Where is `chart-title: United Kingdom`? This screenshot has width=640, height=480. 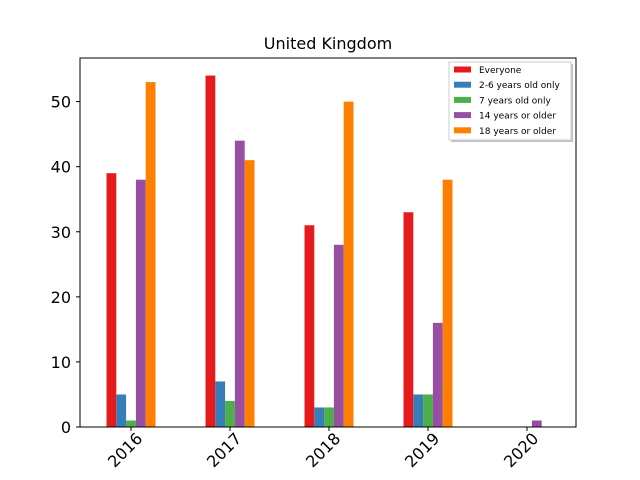
chart-title: United Kingdom is located at coordinates (328, 43).